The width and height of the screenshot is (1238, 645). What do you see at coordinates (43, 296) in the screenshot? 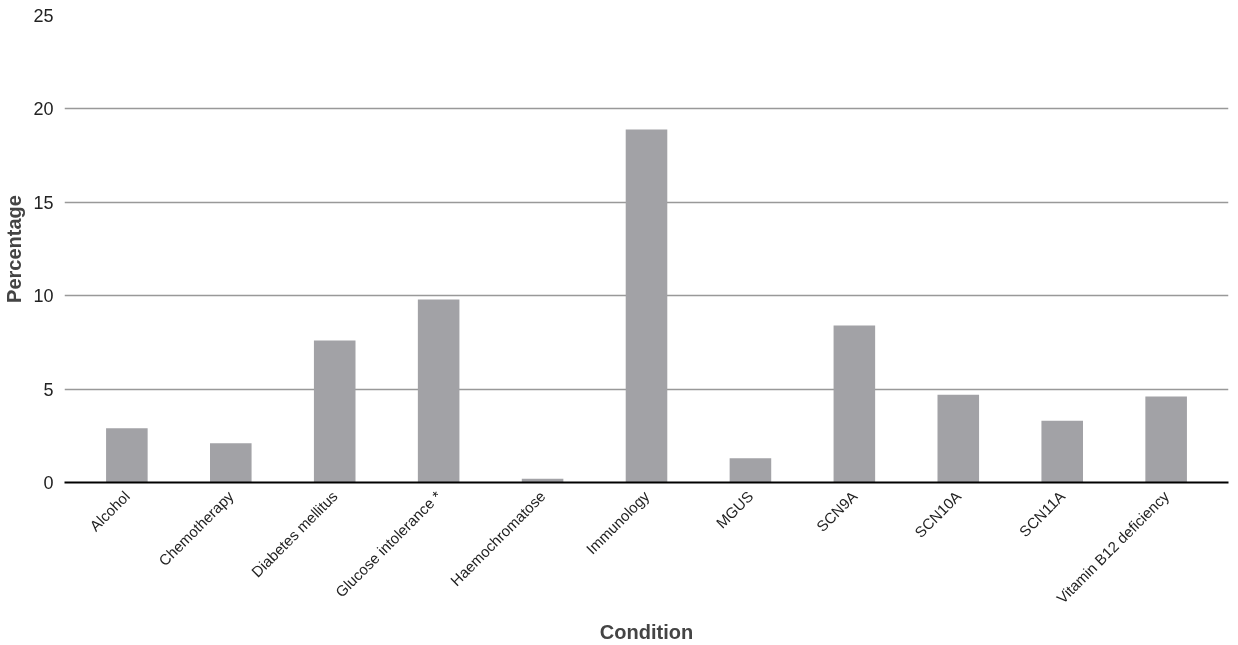
I see `y-tick-label: 10` at bounding box center [43, 296].